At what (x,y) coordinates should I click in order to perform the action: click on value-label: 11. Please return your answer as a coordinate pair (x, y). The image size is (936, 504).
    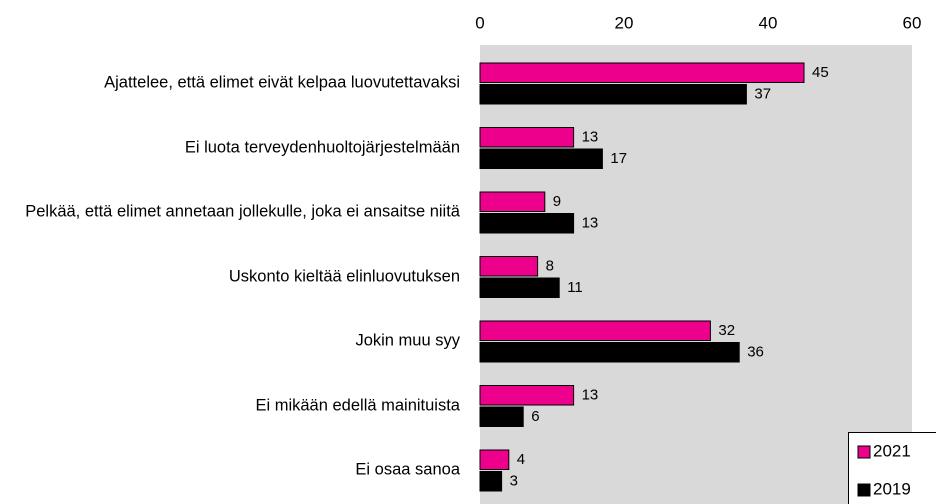
    Looking at the image, I should click on (575, 287).